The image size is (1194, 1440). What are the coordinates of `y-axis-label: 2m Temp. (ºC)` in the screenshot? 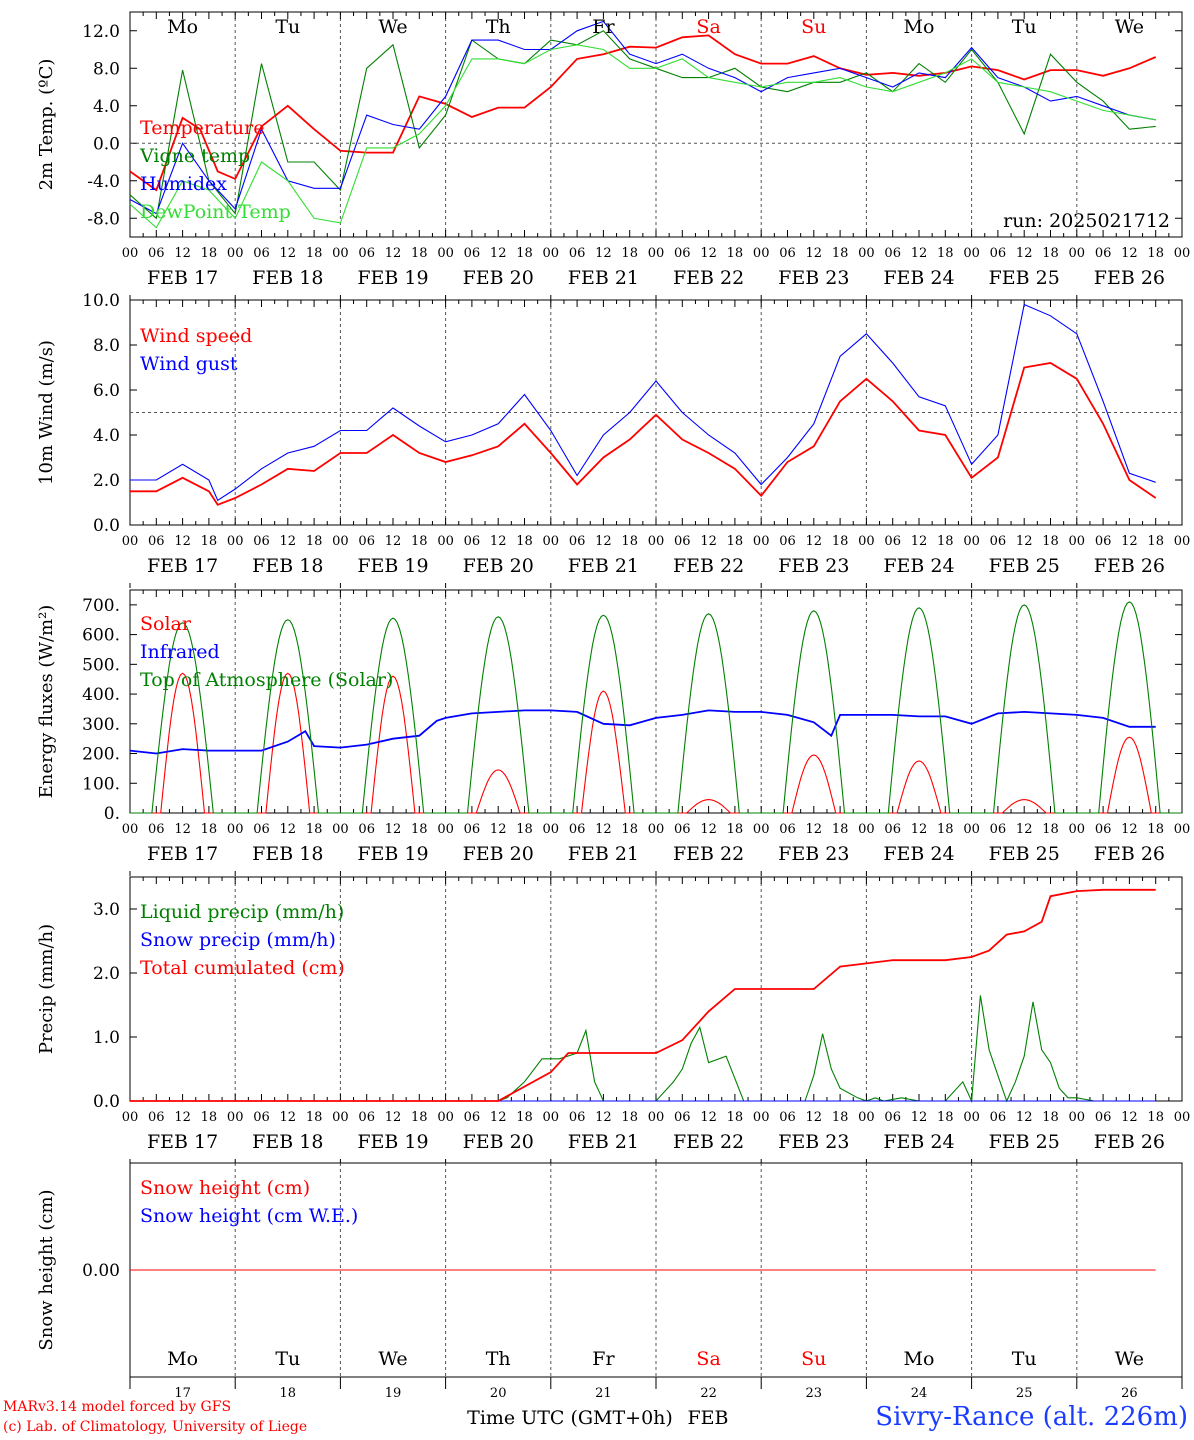 It's located at (46, 125).